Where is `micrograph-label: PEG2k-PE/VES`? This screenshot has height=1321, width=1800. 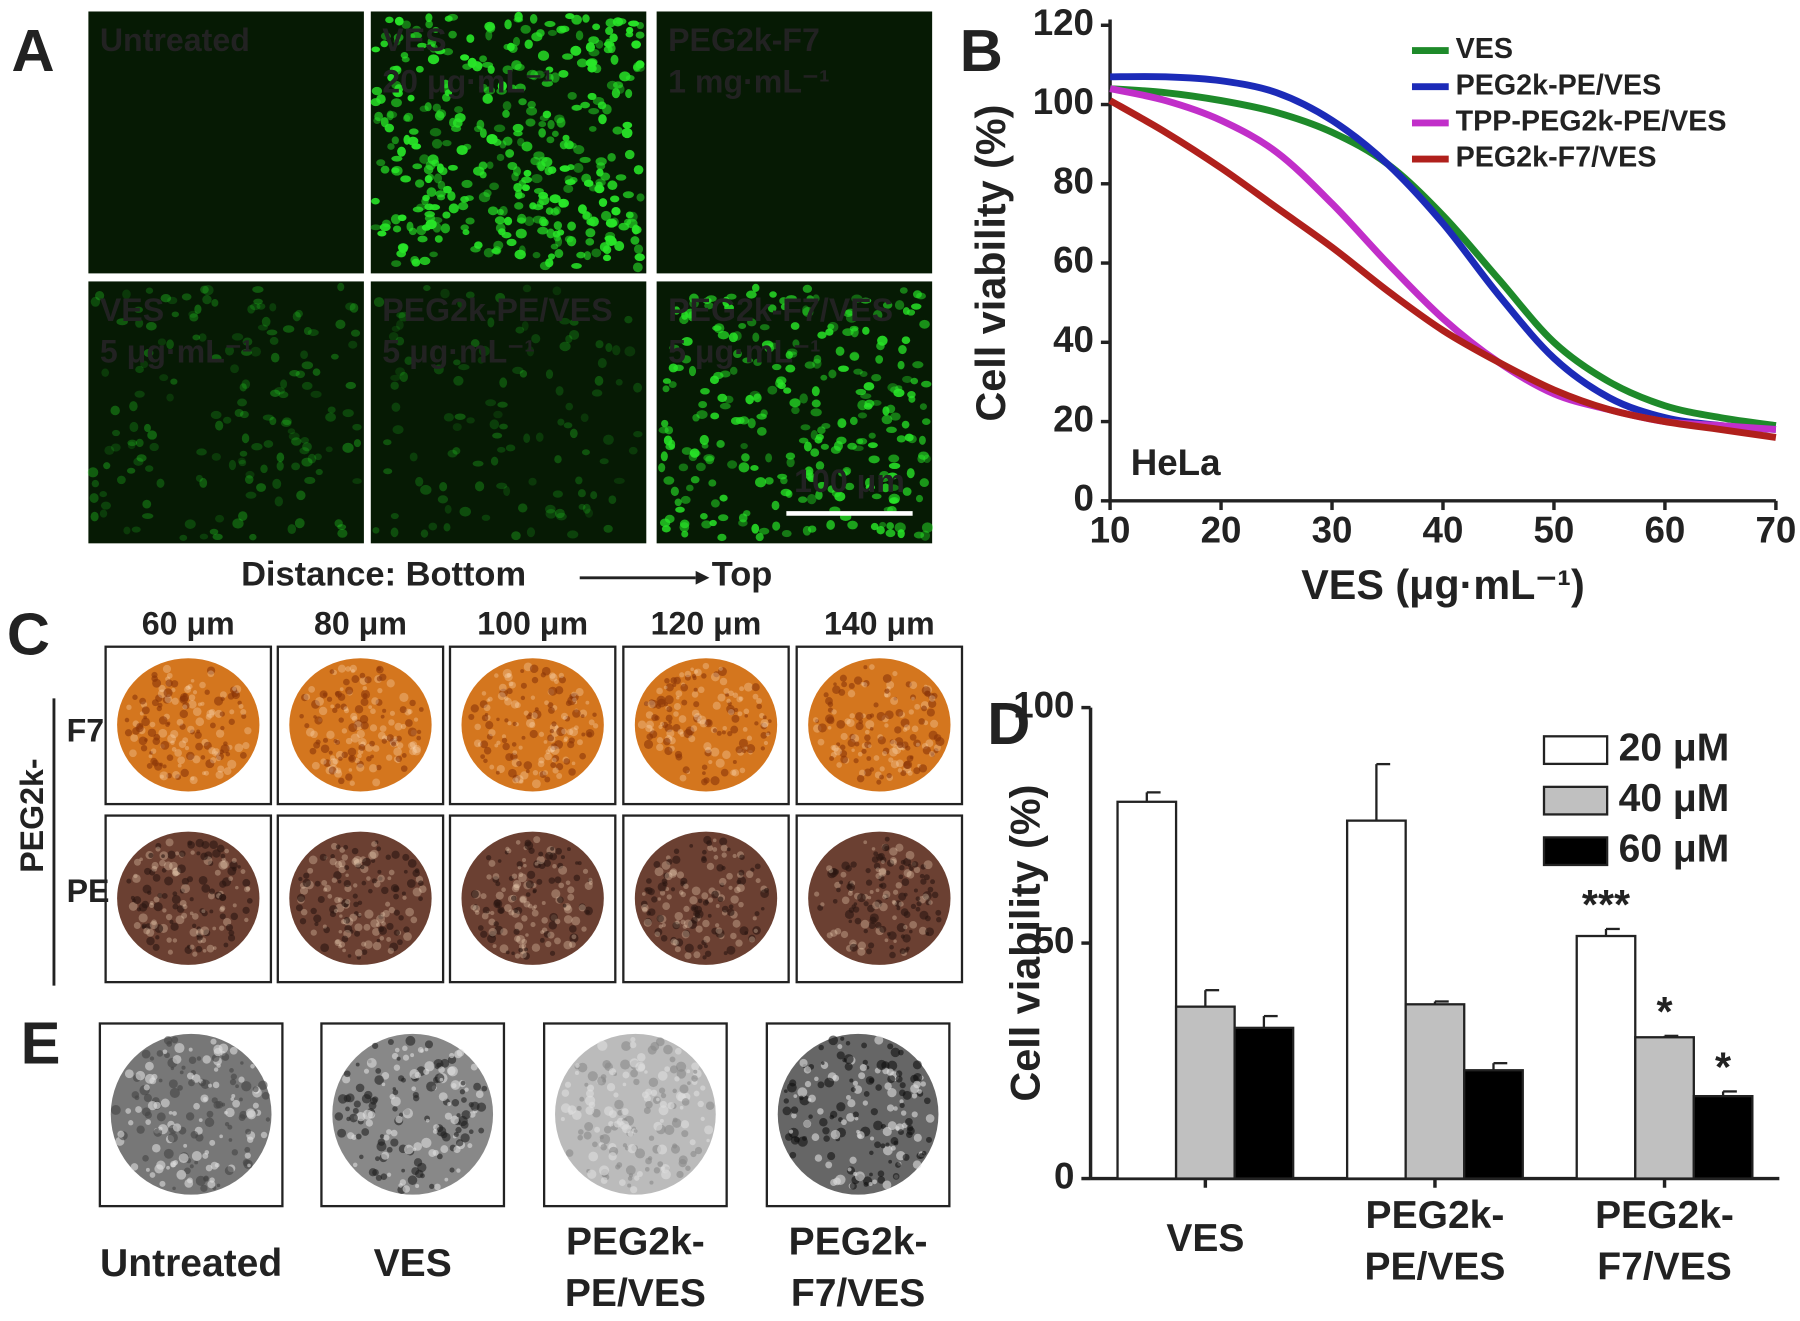 micrograph-label: PEG2k-PE/VES is located at coordinates (497, 310).